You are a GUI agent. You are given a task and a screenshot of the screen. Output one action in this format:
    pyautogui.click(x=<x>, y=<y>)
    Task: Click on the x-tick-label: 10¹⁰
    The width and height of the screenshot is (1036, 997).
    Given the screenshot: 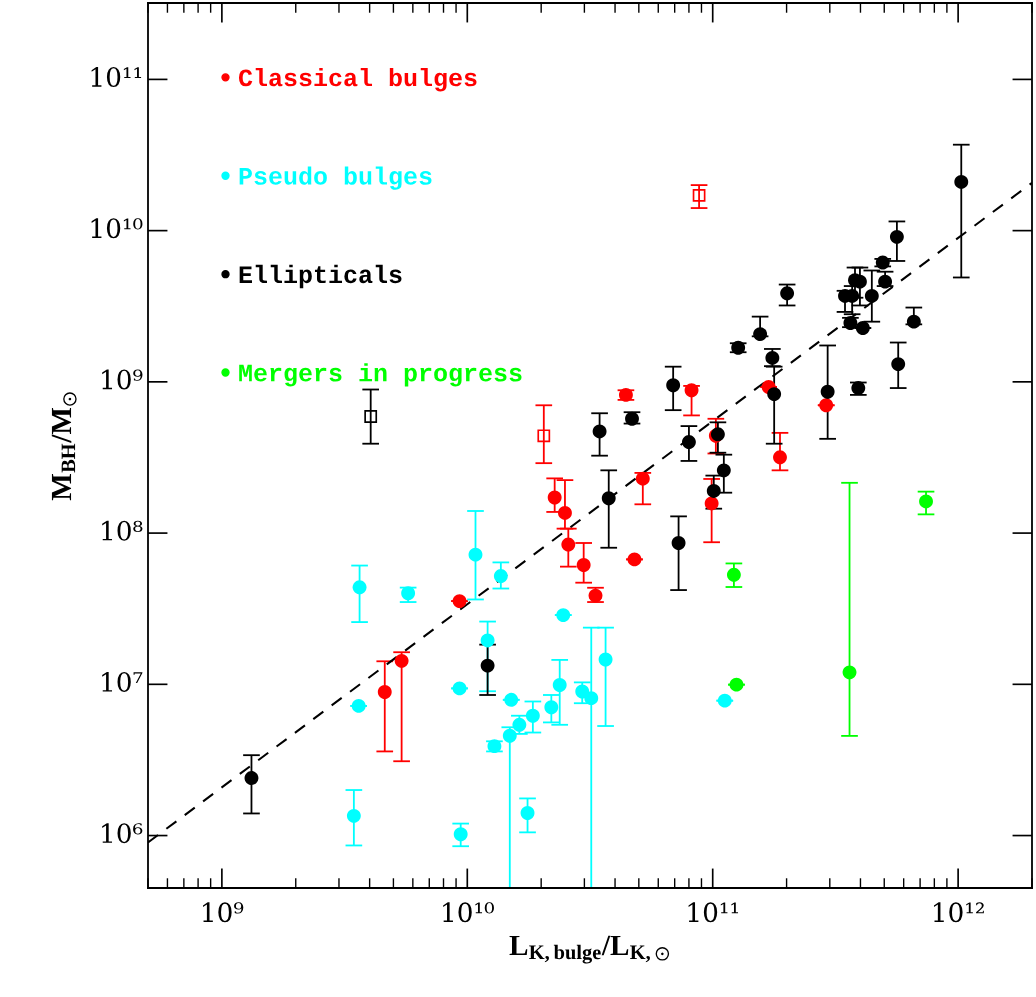 What is the action you would take?
    pyautogui.click(x=468, y=912)
    